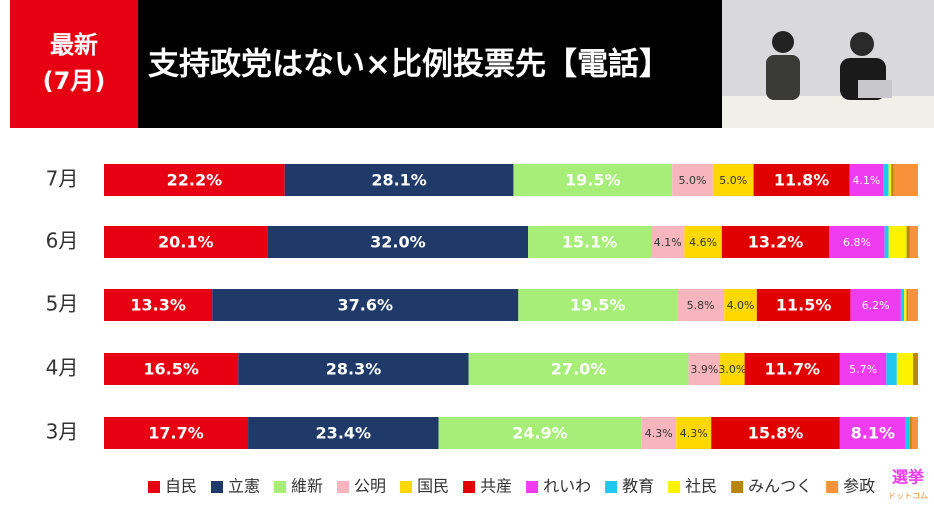  I want to click on value-label: 22.2%, so click(195, 180).